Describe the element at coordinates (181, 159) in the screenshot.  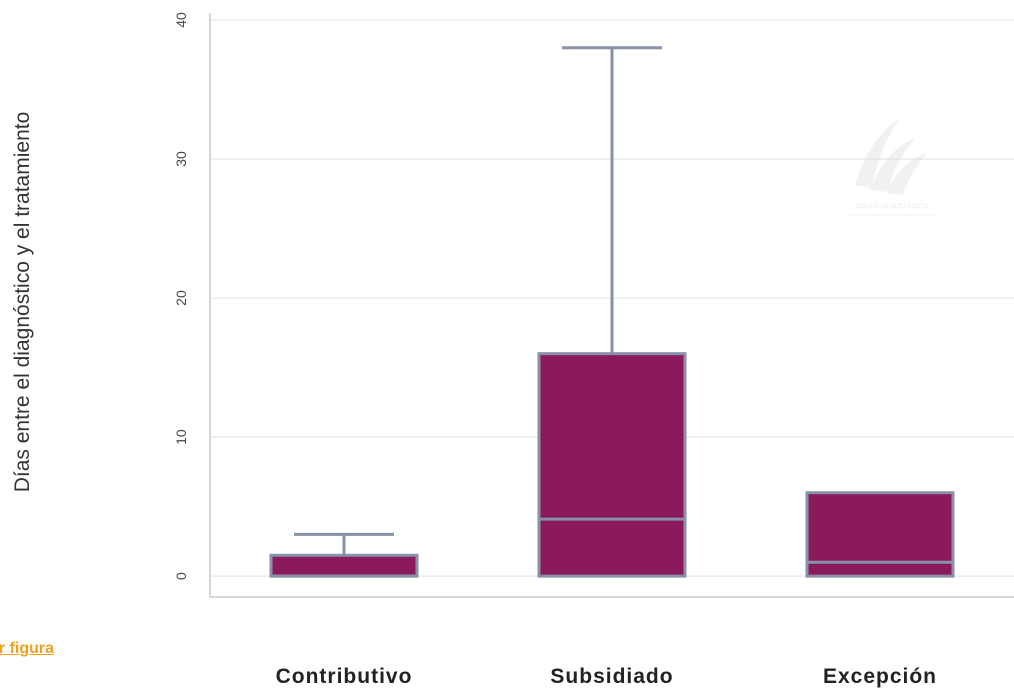
I see `y-tick-label: 30` at that location.